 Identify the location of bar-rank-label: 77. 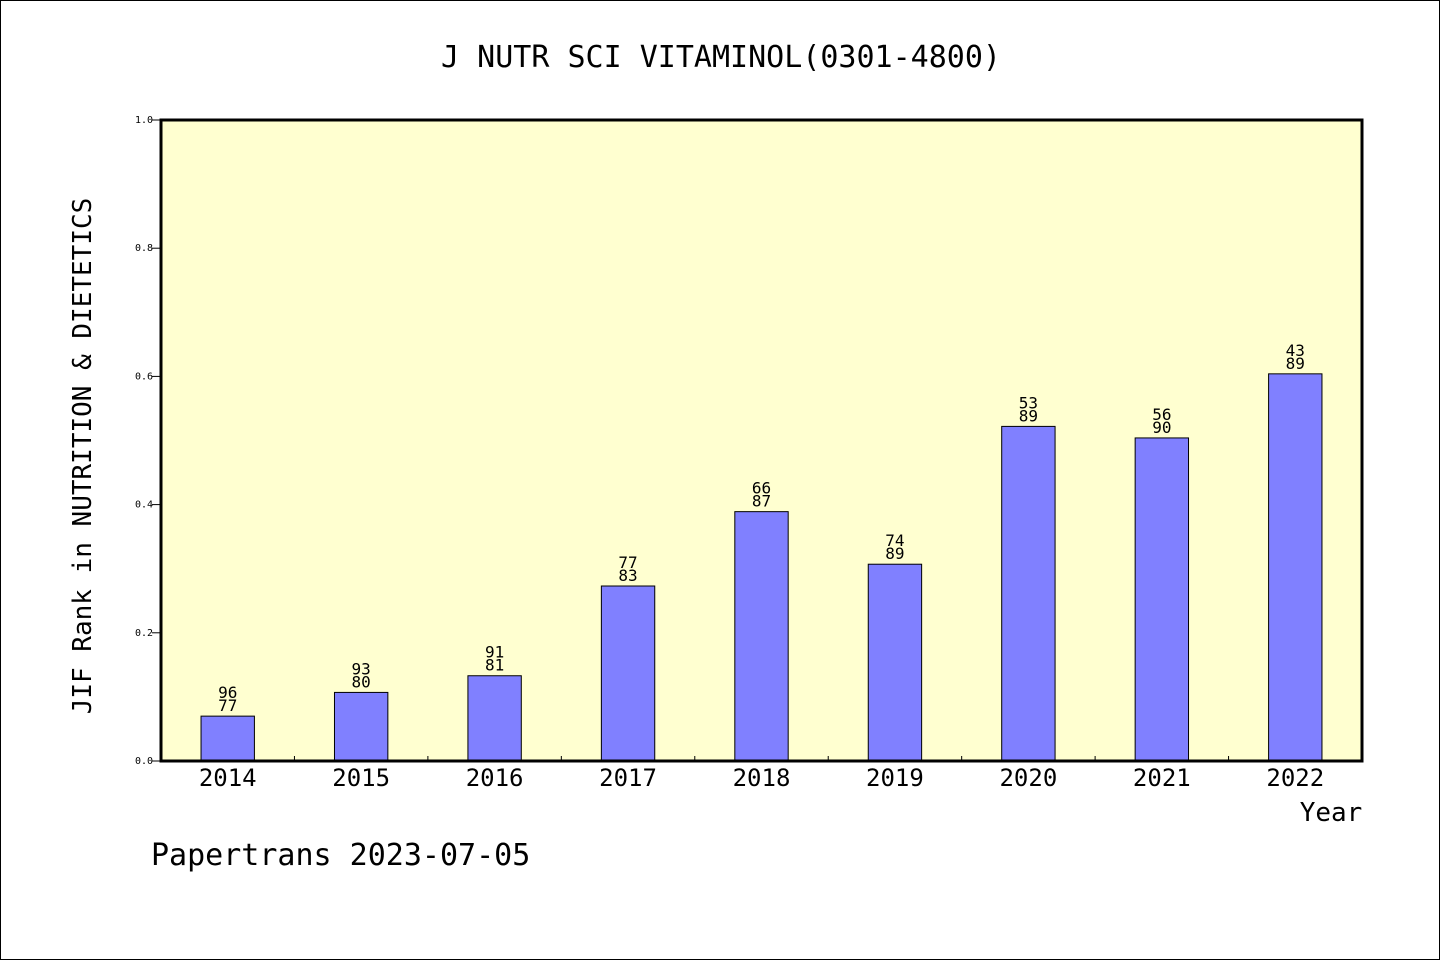
(627, 562).